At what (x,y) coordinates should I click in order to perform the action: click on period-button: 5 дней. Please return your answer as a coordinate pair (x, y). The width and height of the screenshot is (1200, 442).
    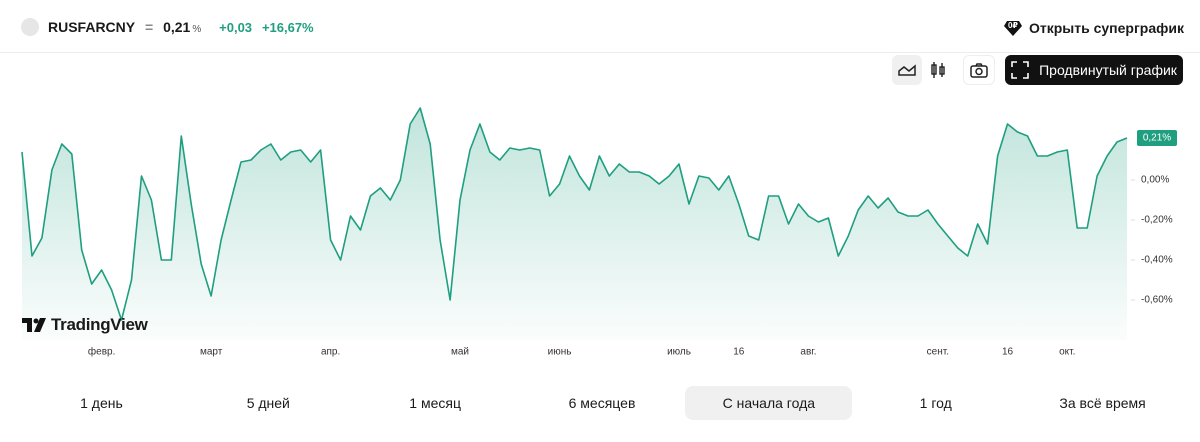
    Looking at the image, I should click on (268, 403).